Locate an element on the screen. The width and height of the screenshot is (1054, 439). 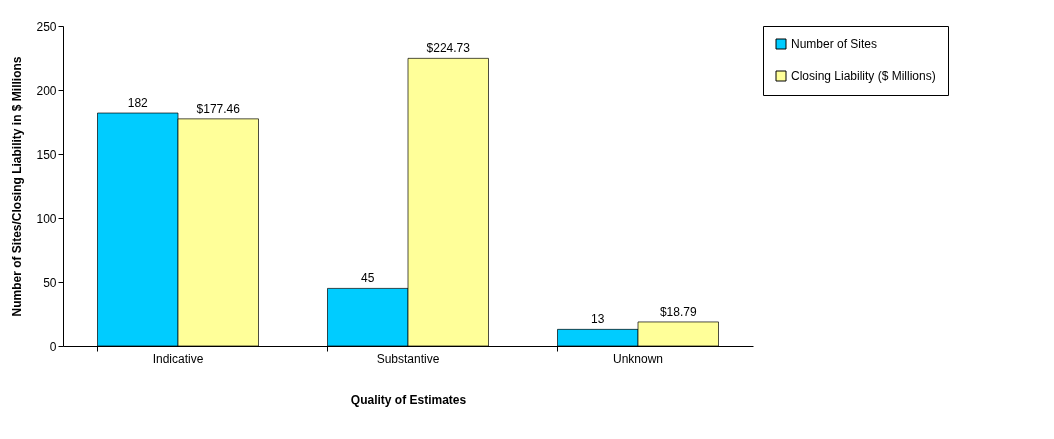
legend-label: Closing Liability ($ Millions) is located at coordinates (863, 76).